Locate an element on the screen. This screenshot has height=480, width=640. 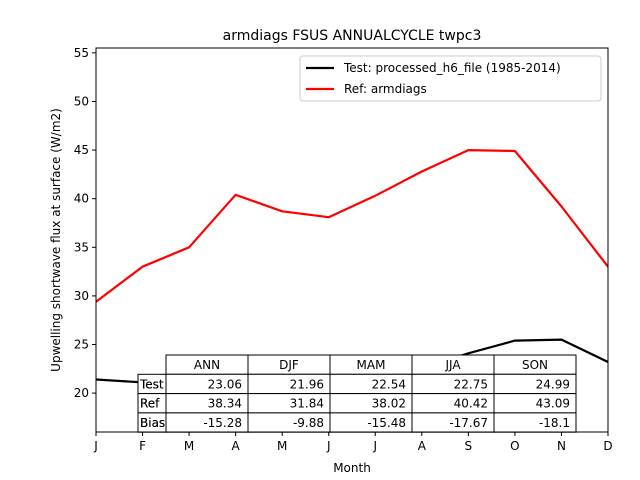
table-value: 38.02 is located at coordinates (389, 404).